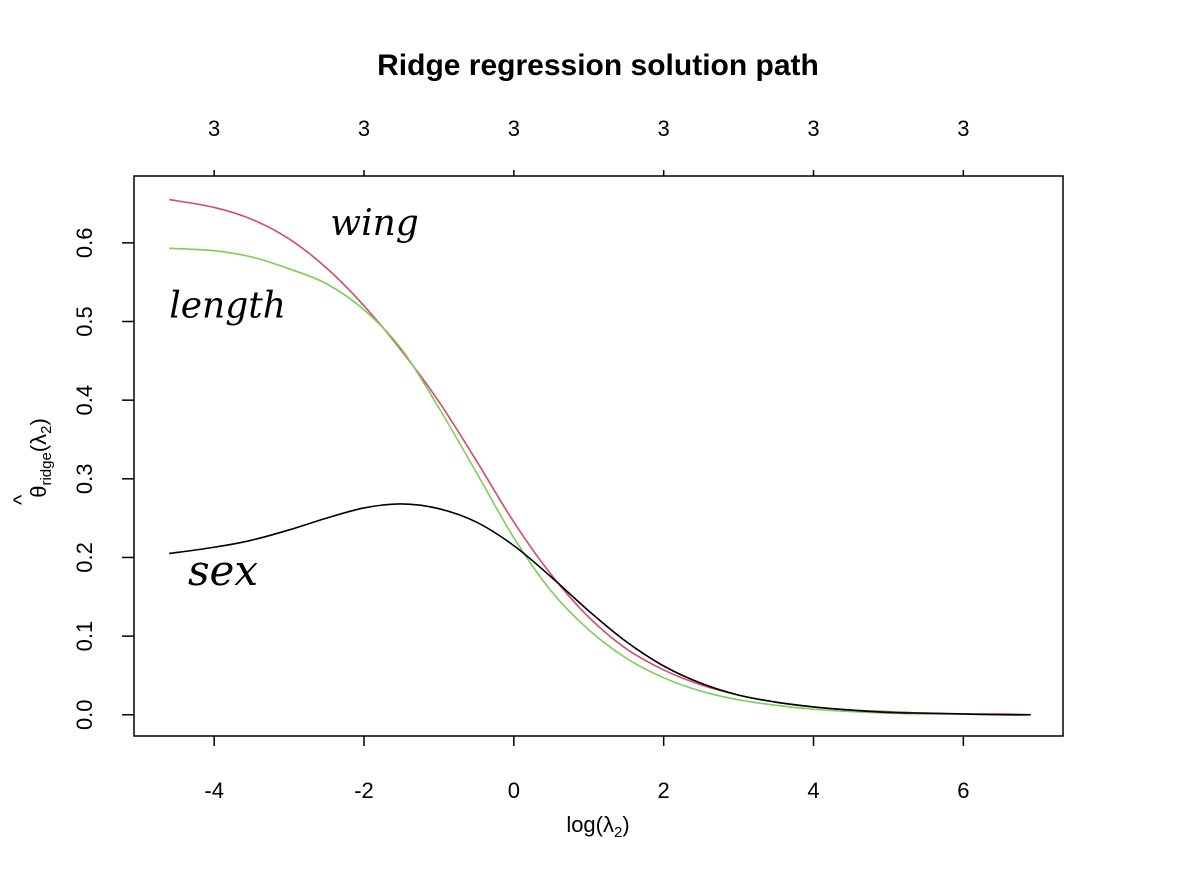 The image size is (1178, 884). I want to click on x-axis: -4 -2 0 2 4 6, so click(586, 769).